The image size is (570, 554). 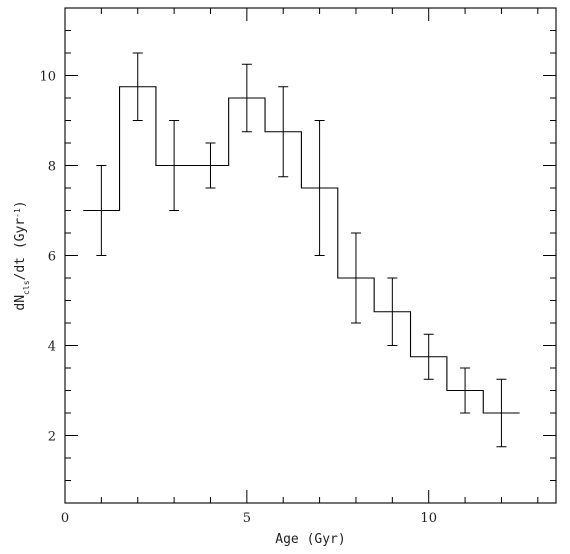 I want to click on y-tick-label: 10, so click(x=47, y=77).